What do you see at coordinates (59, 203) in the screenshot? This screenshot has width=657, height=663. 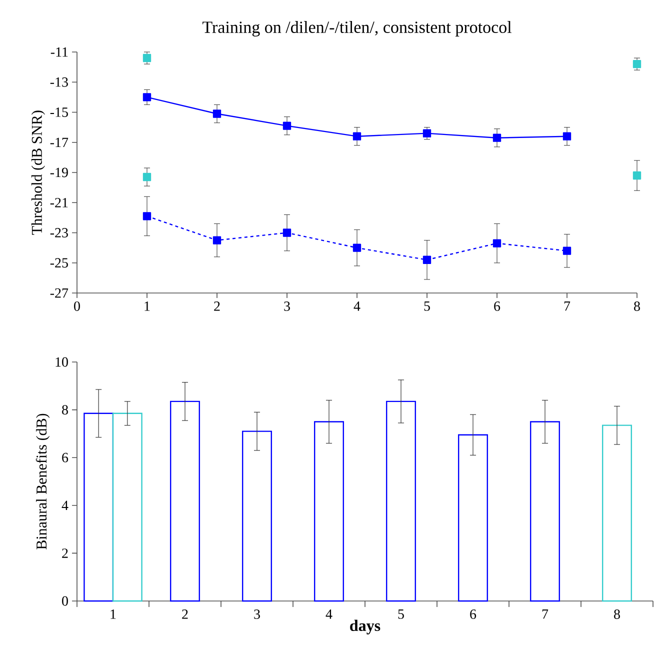 I see `y-tick-label: -21` at bounding box center [59, 203].